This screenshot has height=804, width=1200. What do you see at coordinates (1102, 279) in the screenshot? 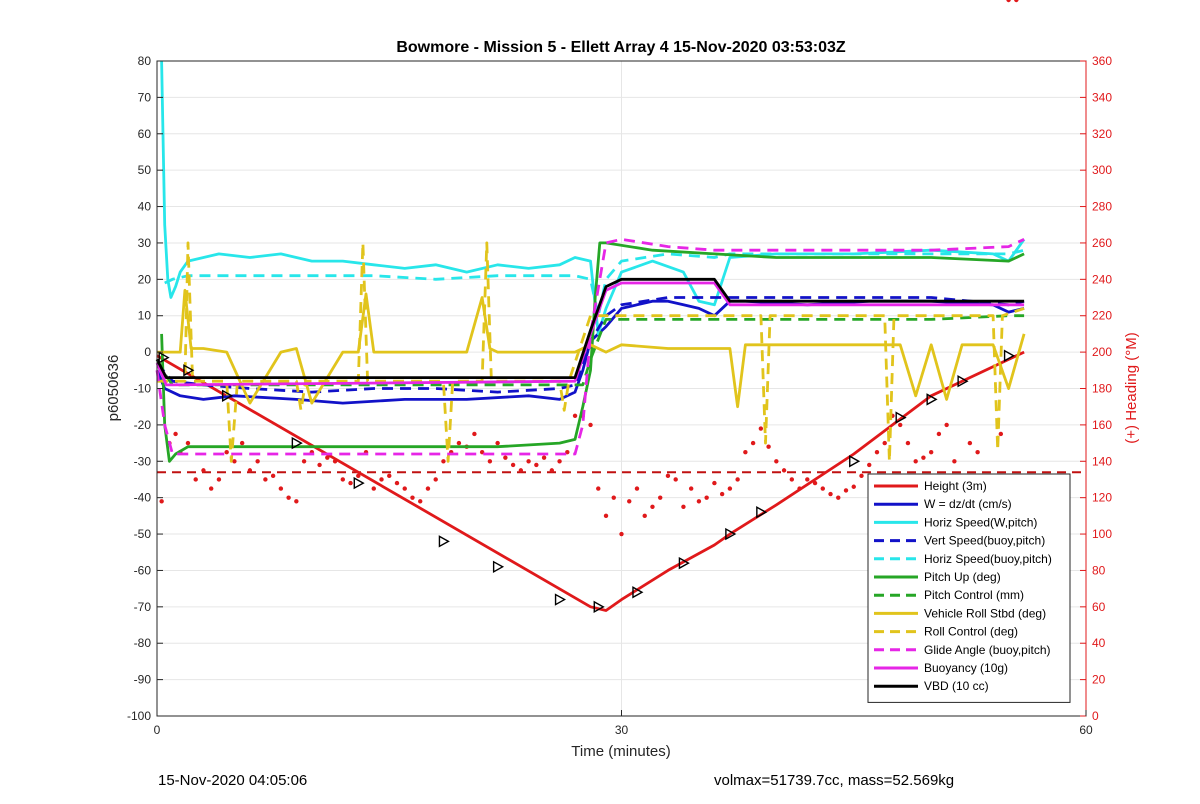
I see `y2-tick-label: 240` at bounding box center [1102, 279].